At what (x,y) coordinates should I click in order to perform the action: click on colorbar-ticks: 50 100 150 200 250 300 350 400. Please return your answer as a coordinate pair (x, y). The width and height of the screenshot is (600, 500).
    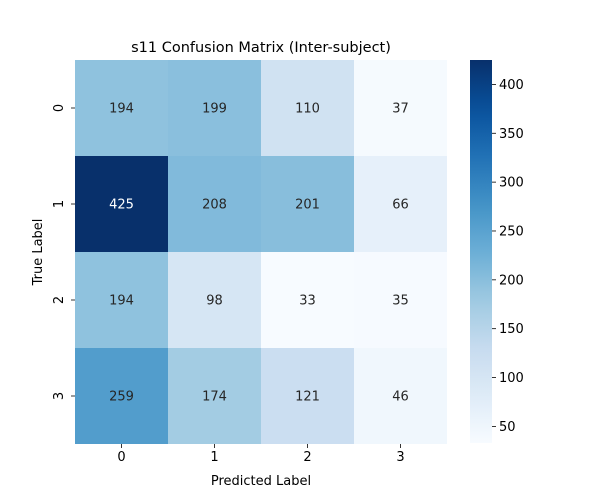
    Looking at the image, I should click on (508, 256).